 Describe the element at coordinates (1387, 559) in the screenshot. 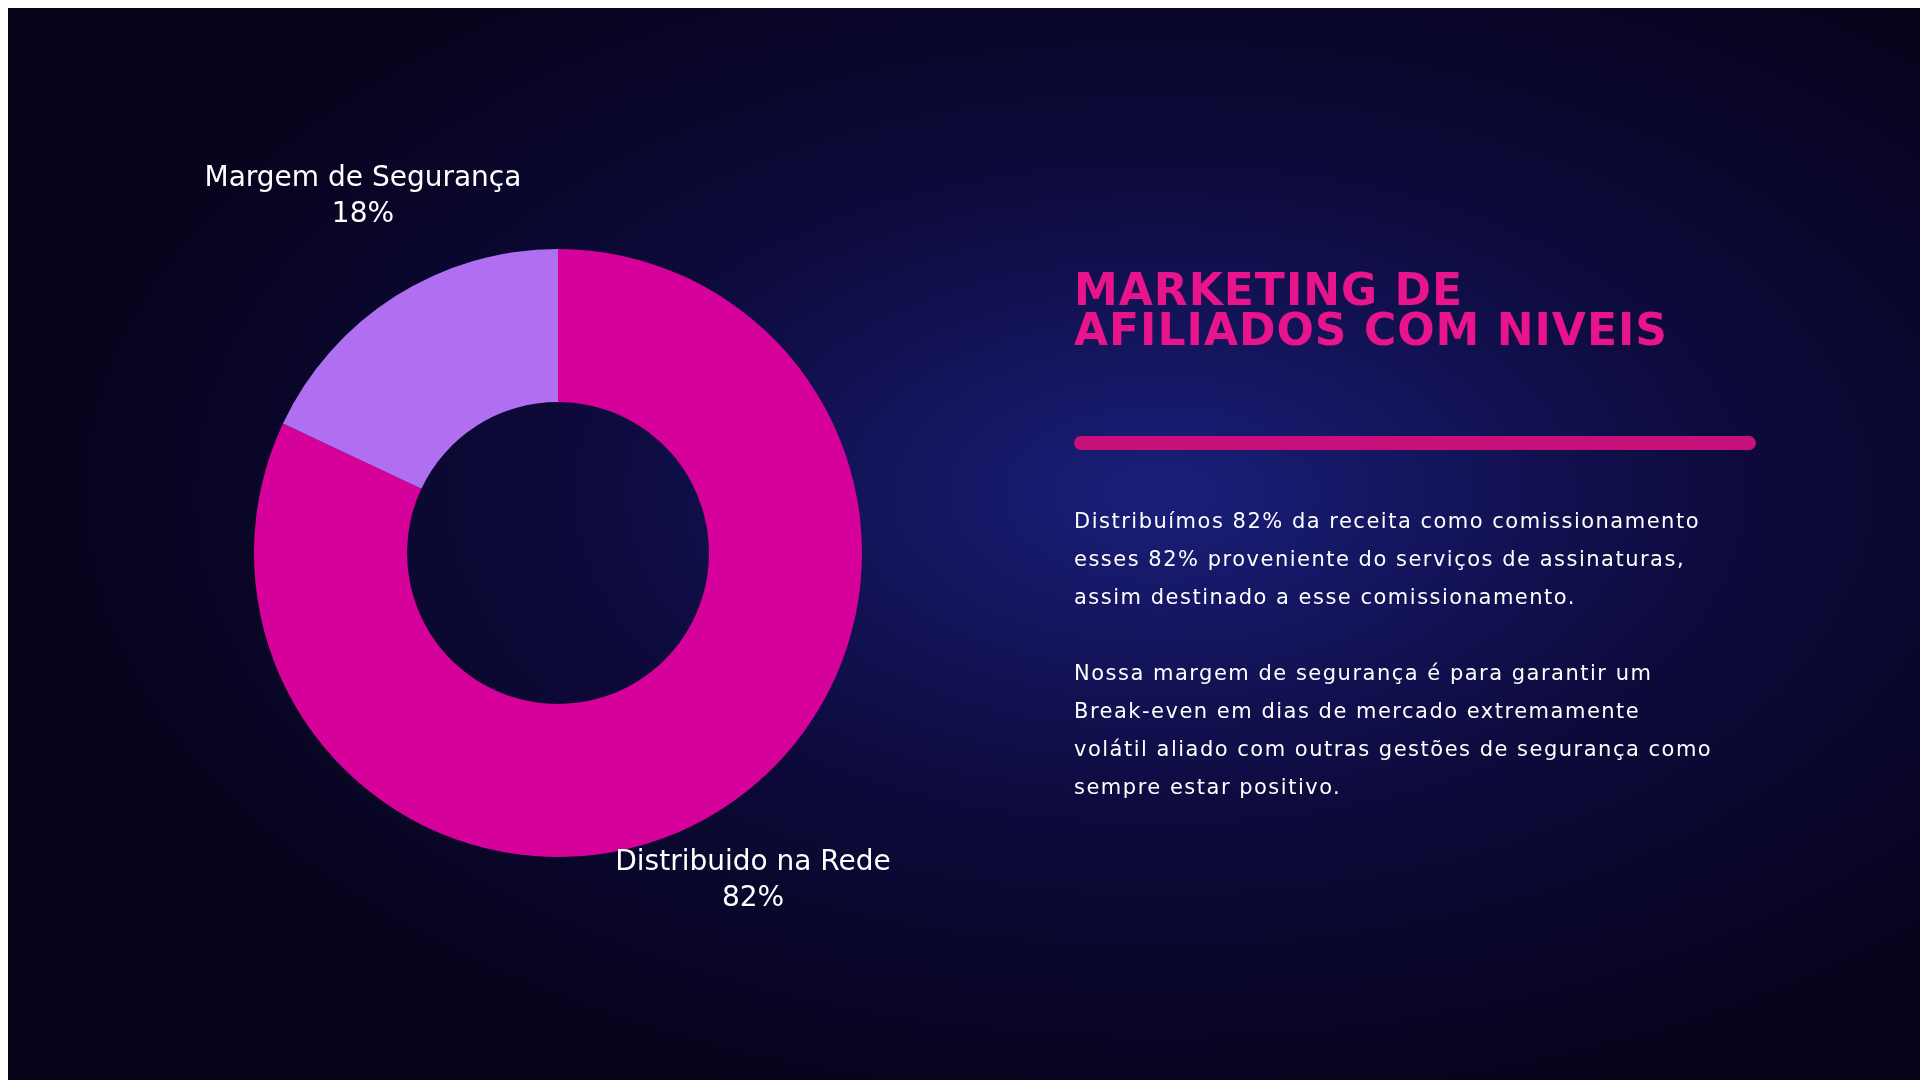

I see `text: Distribuímos 82% da receita como comissionamento esses 82% proveniente do serviços de assinaturas, assim destinado a esse comissionamento.` at that location.